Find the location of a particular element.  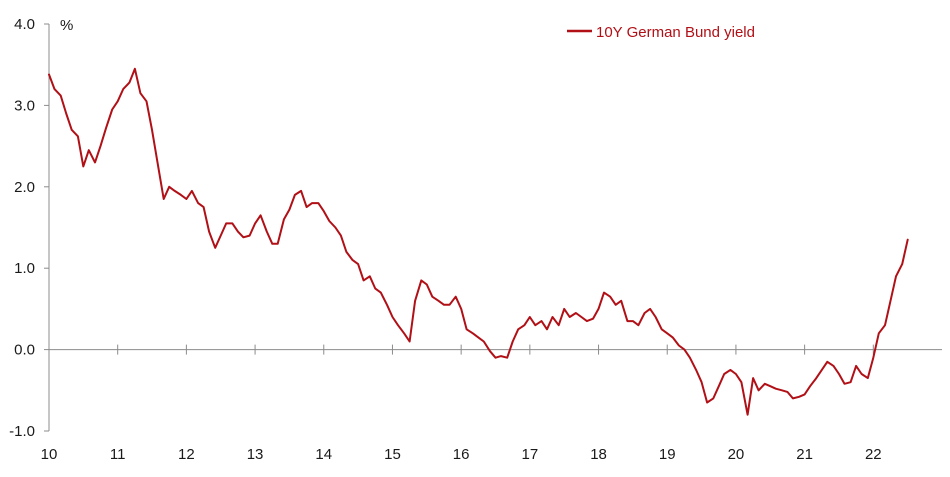

x-tick-label: 16 is located at coordinates (461, 454).